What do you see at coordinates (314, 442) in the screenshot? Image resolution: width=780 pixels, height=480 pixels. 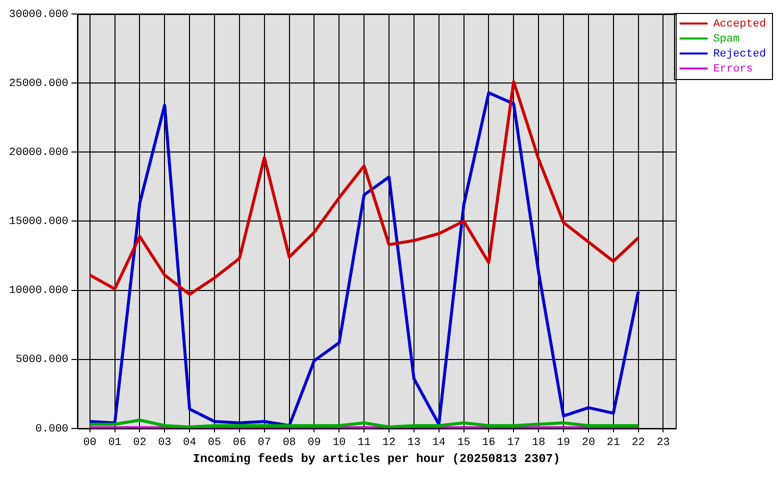 I see `x-tick-label: 09` at bounding box center [314, 442].